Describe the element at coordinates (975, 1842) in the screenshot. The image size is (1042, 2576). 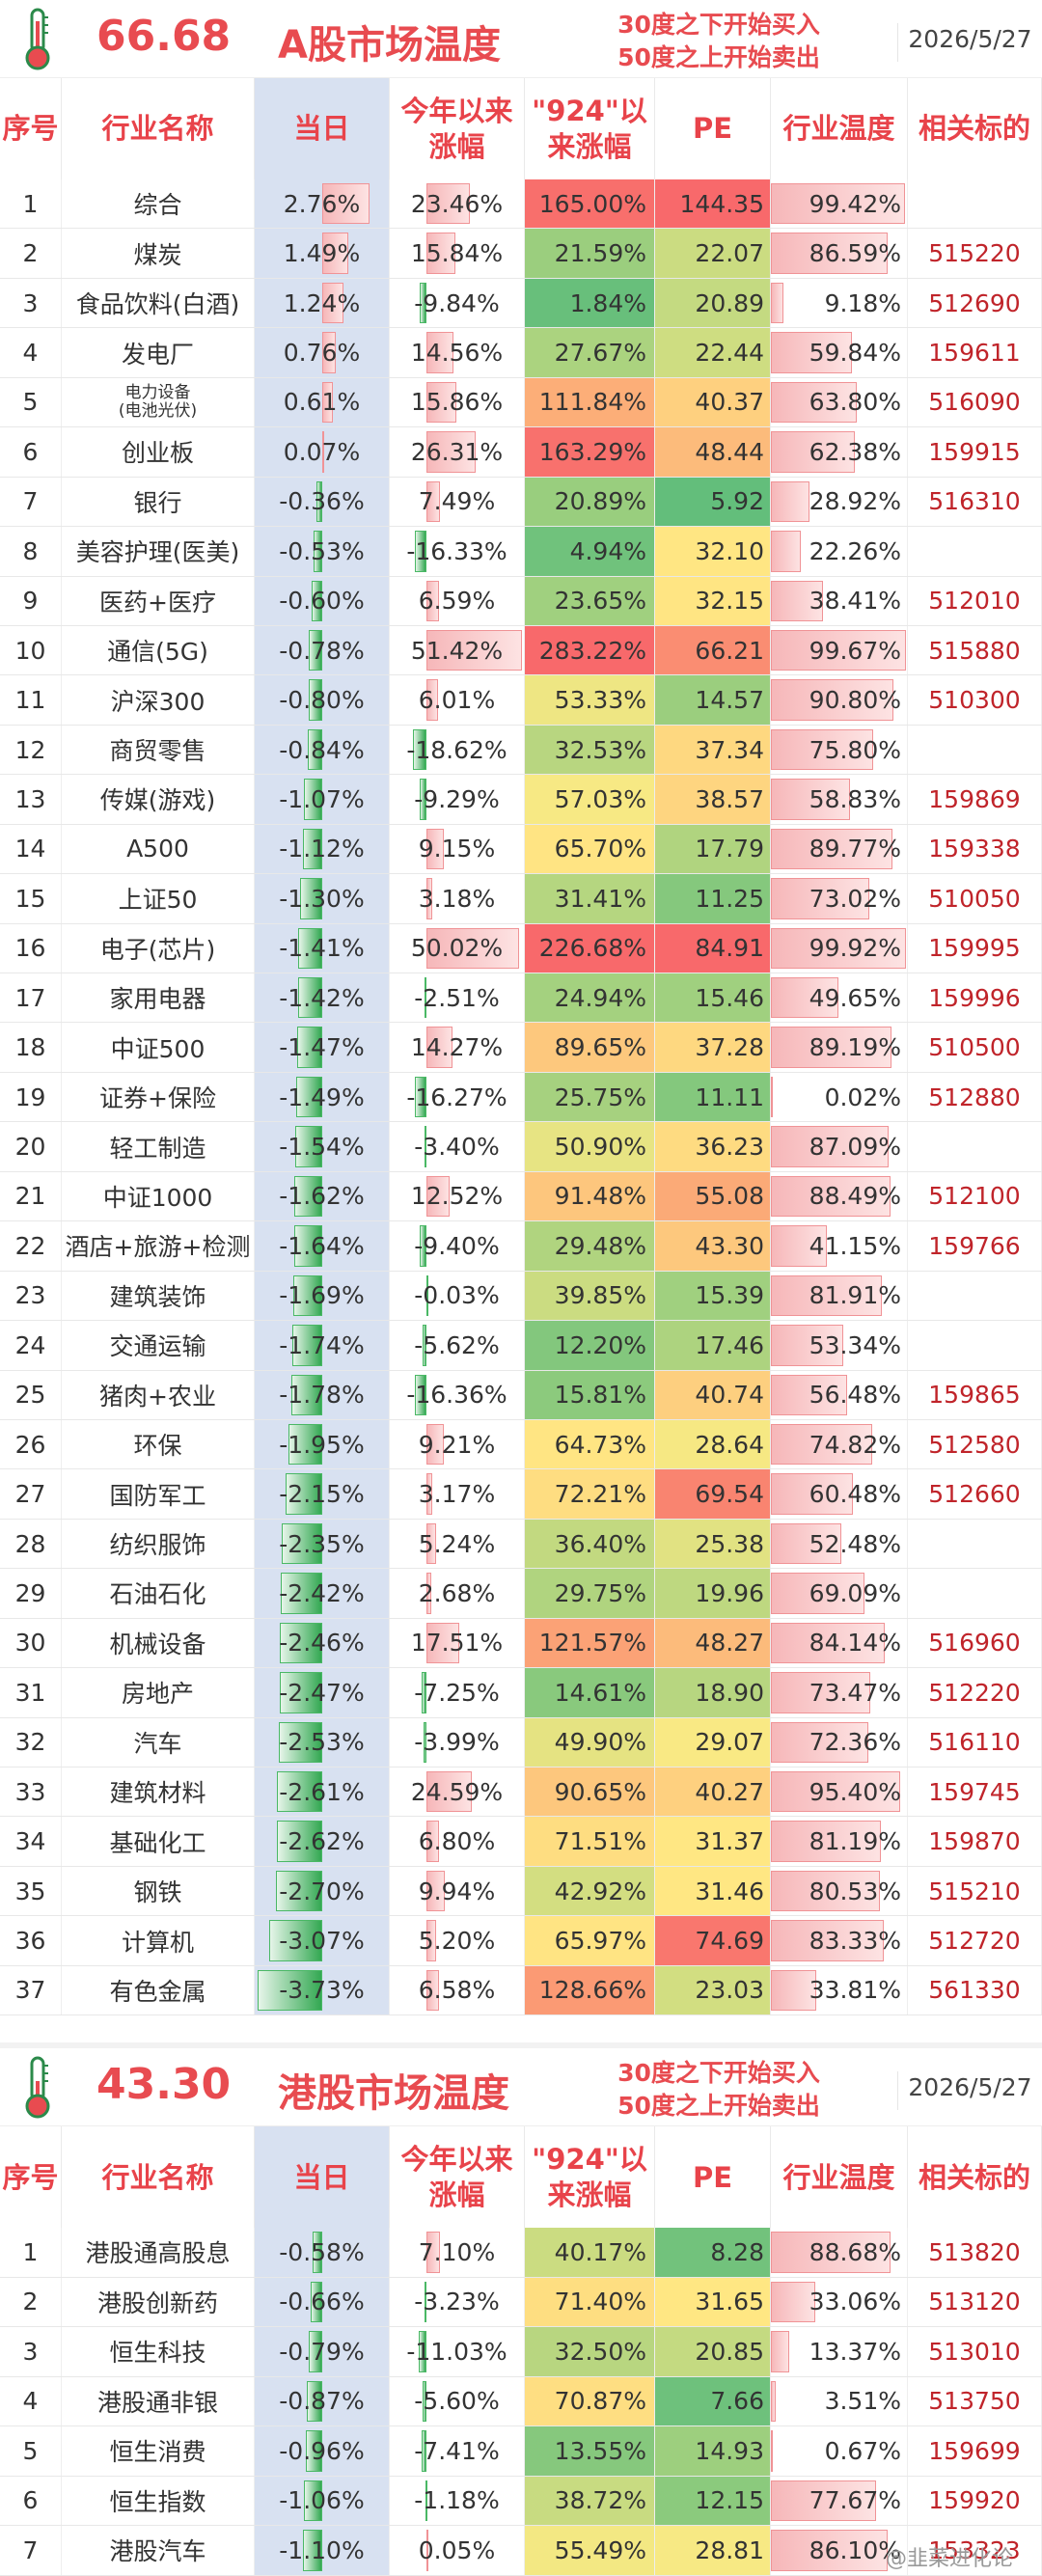
I see `related-code: 159870` at that location.